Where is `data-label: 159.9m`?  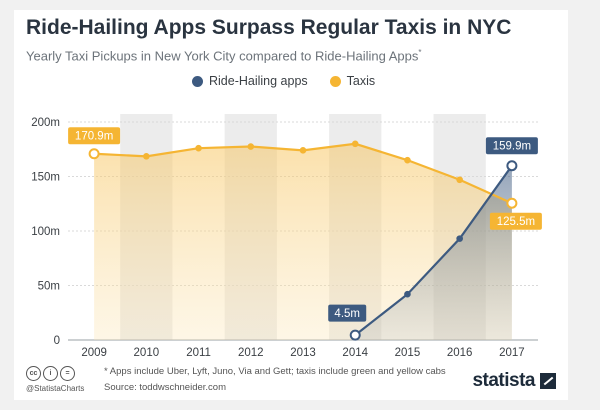
data-label: 159.9m is located at coordinates (512, 147).